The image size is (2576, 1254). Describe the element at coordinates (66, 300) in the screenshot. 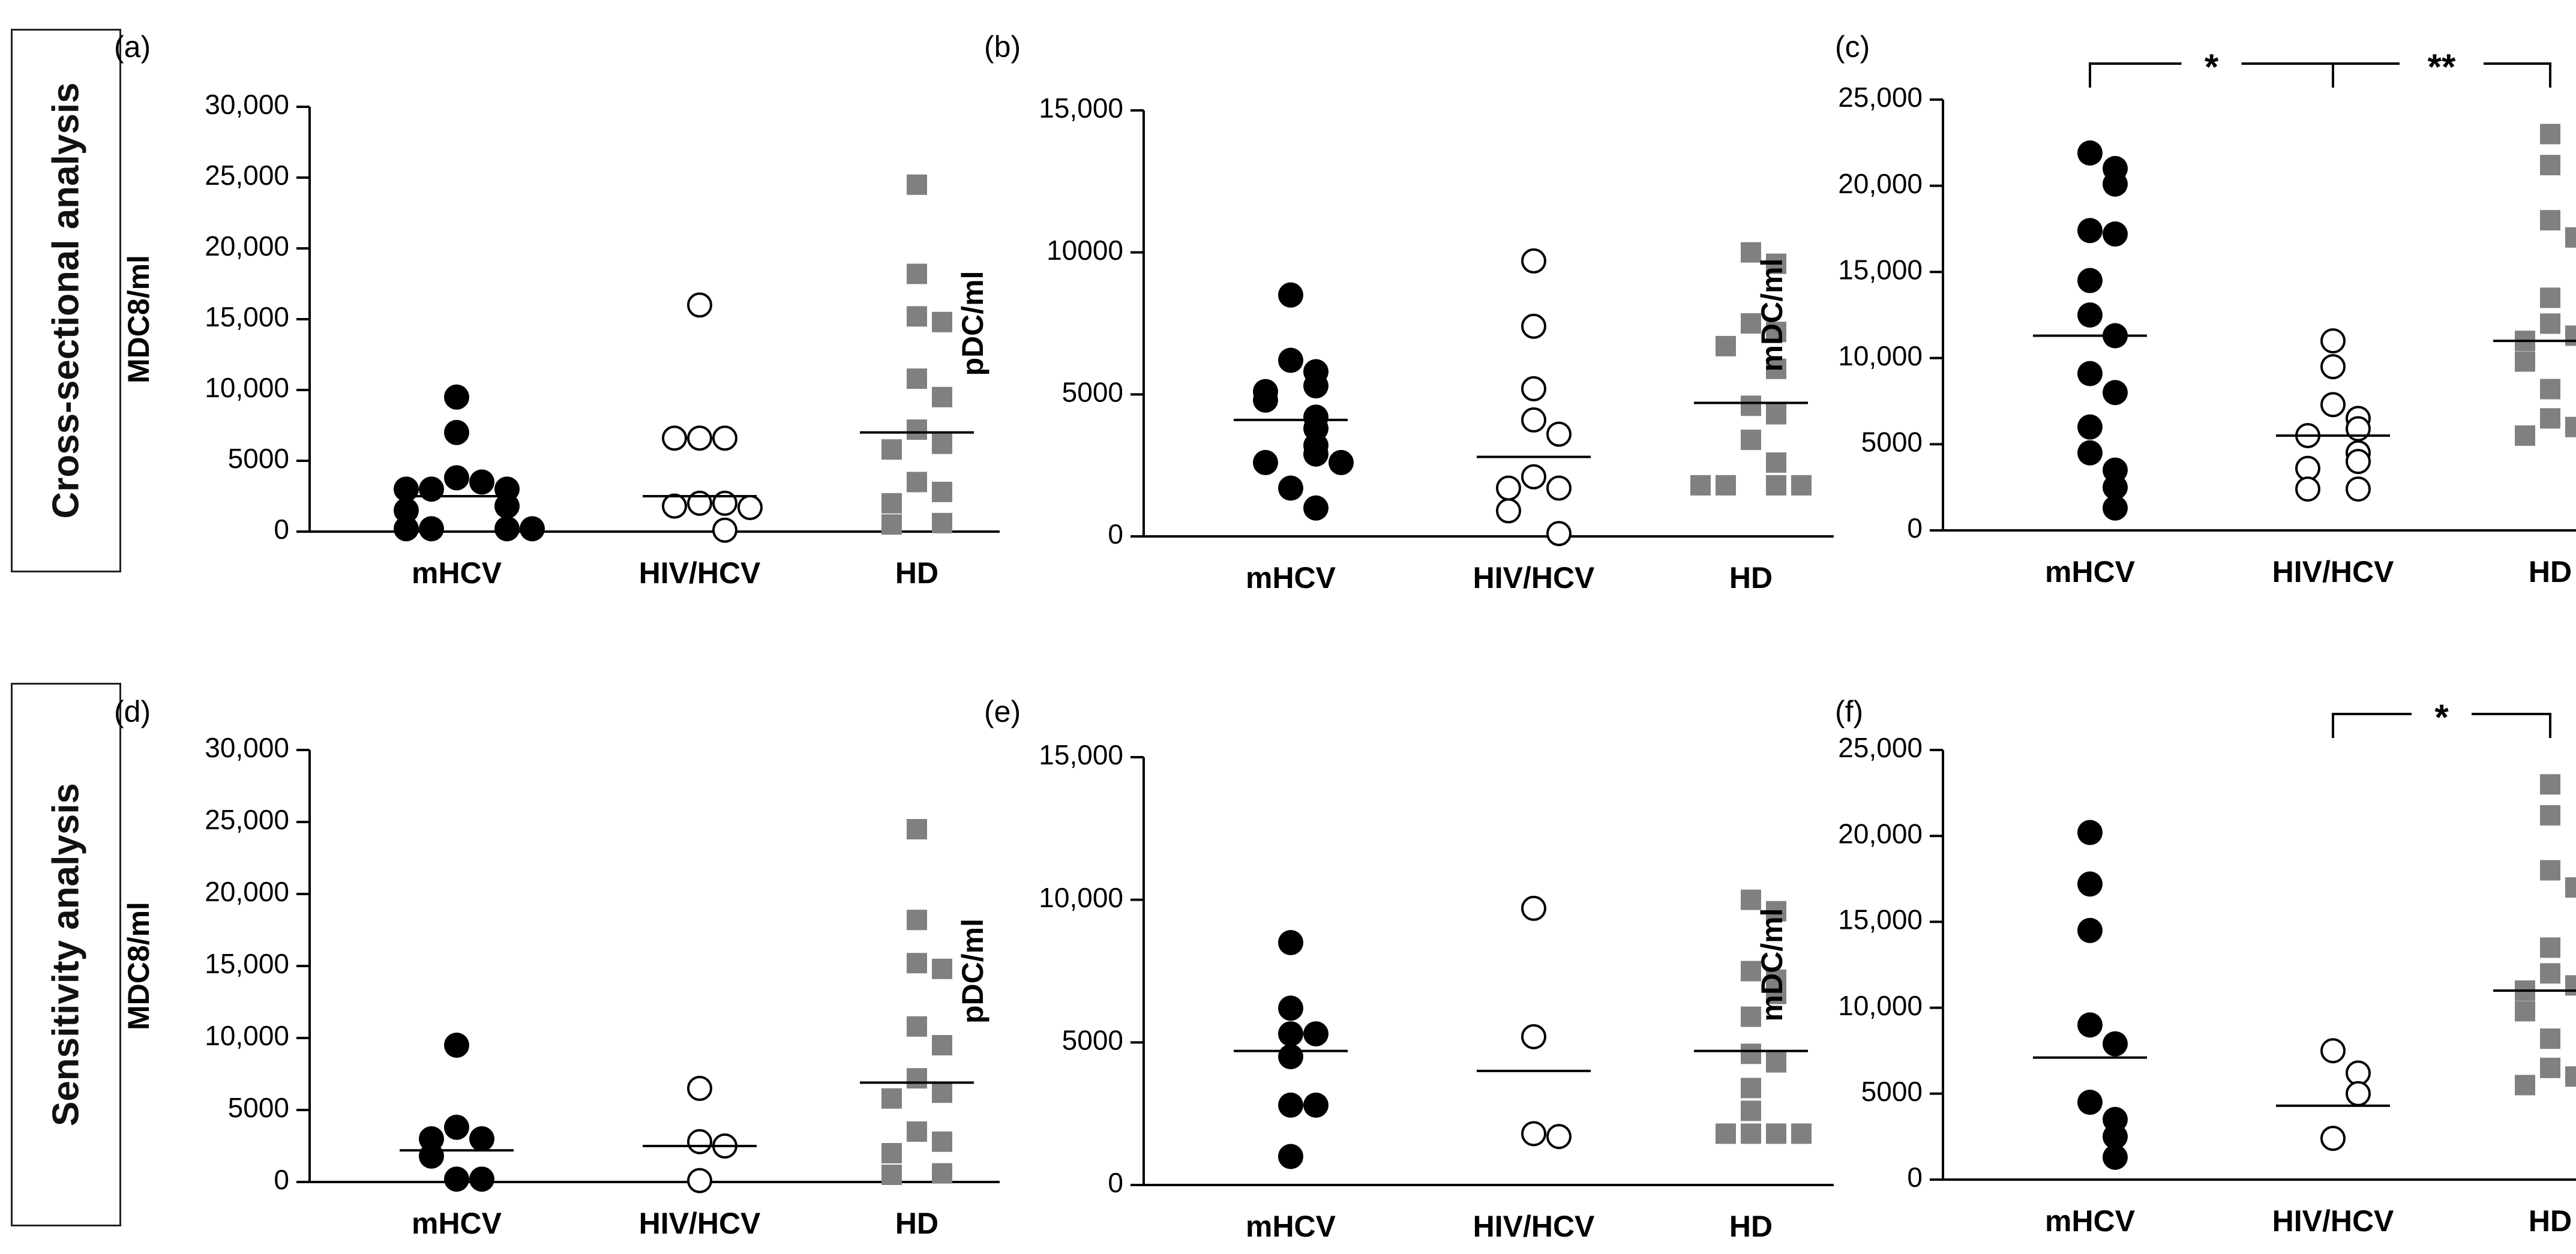

I see `row-label-box-top: Cross-sectional analysis` at that location.